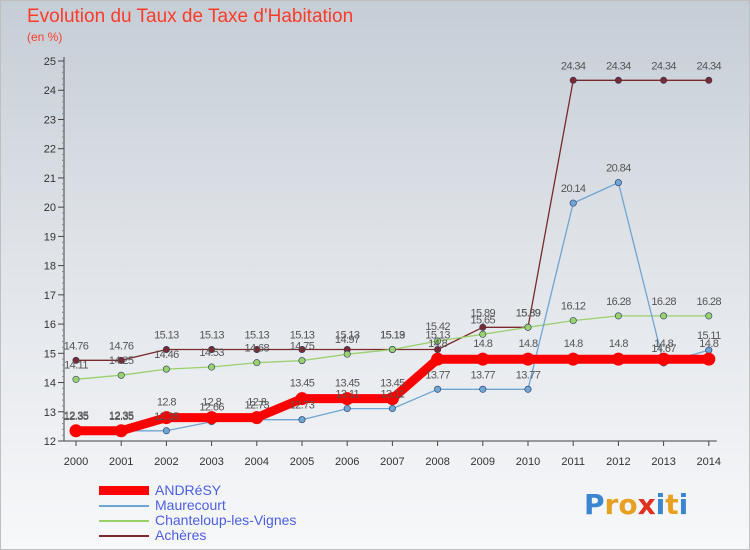 This screenshot has height=550, width=750. What do you see at coordinates (660, 504) in the screenshot?
I see `logo-letter: i` at bounding box center [660, 504].